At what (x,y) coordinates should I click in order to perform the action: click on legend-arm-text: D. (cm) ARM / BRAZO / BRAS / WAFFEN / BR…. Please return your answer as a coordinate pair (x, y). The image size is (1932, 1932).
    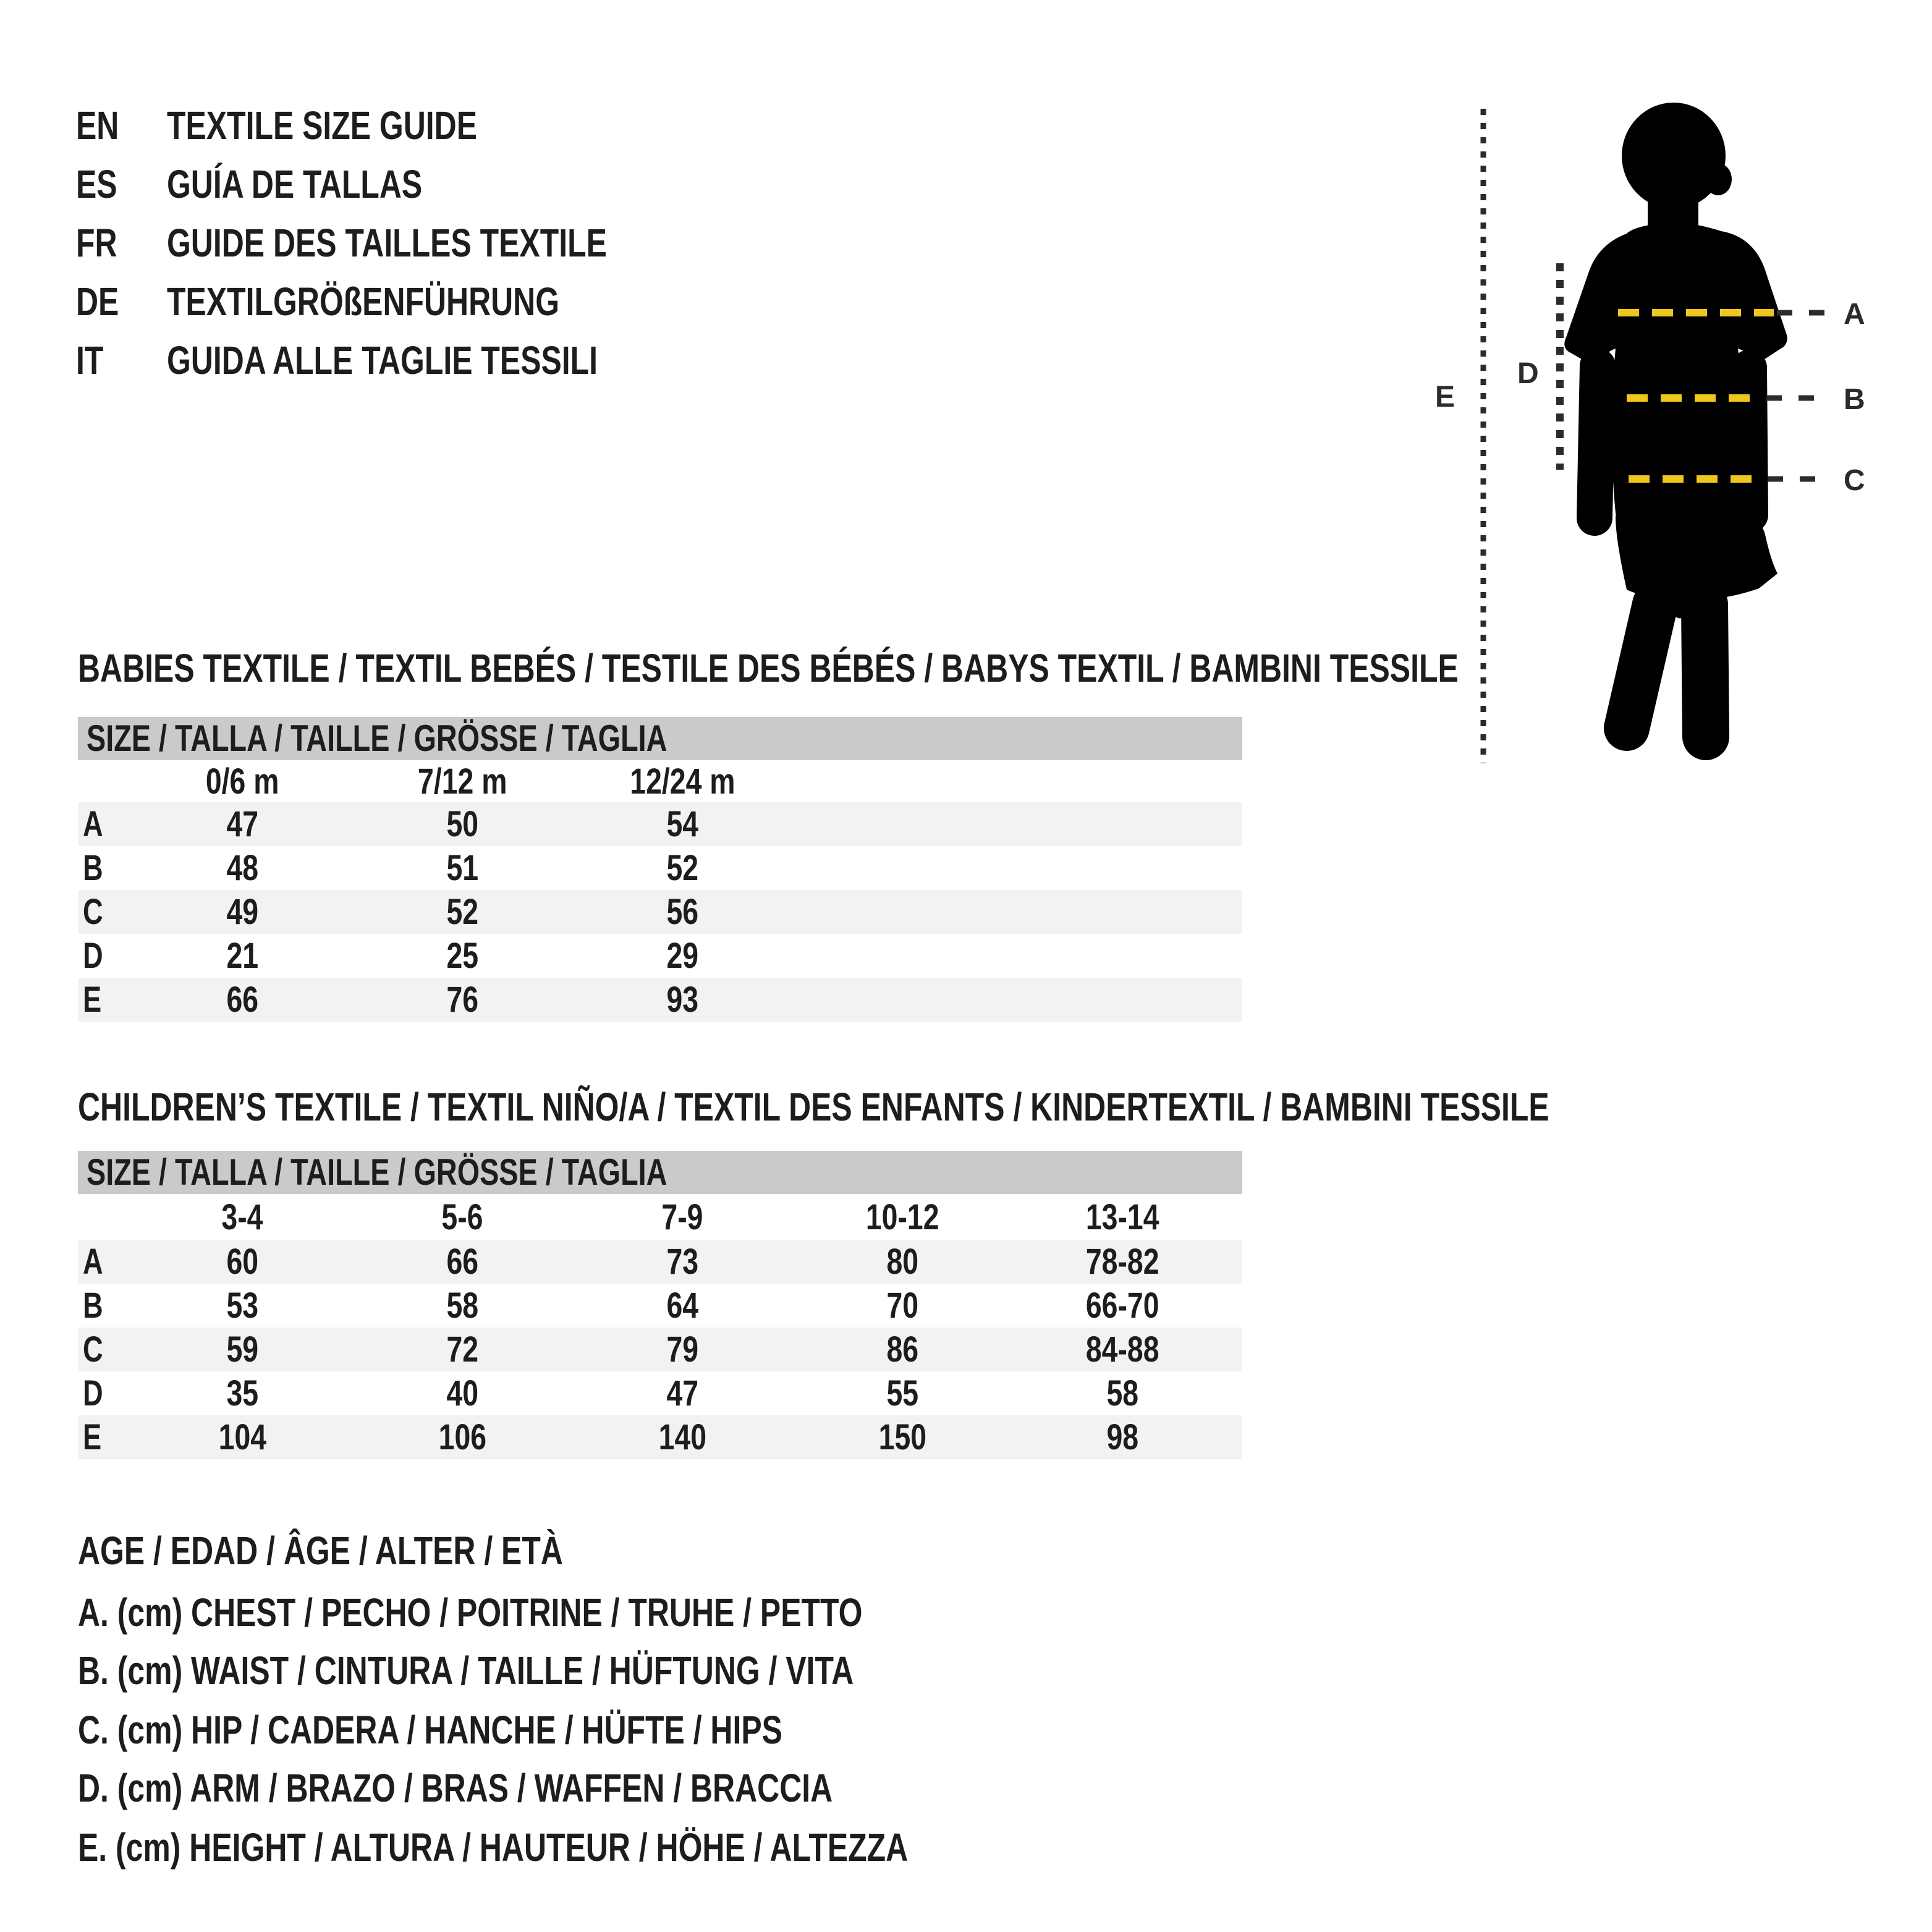
    Looking at the image, I should click on (455, 1788).